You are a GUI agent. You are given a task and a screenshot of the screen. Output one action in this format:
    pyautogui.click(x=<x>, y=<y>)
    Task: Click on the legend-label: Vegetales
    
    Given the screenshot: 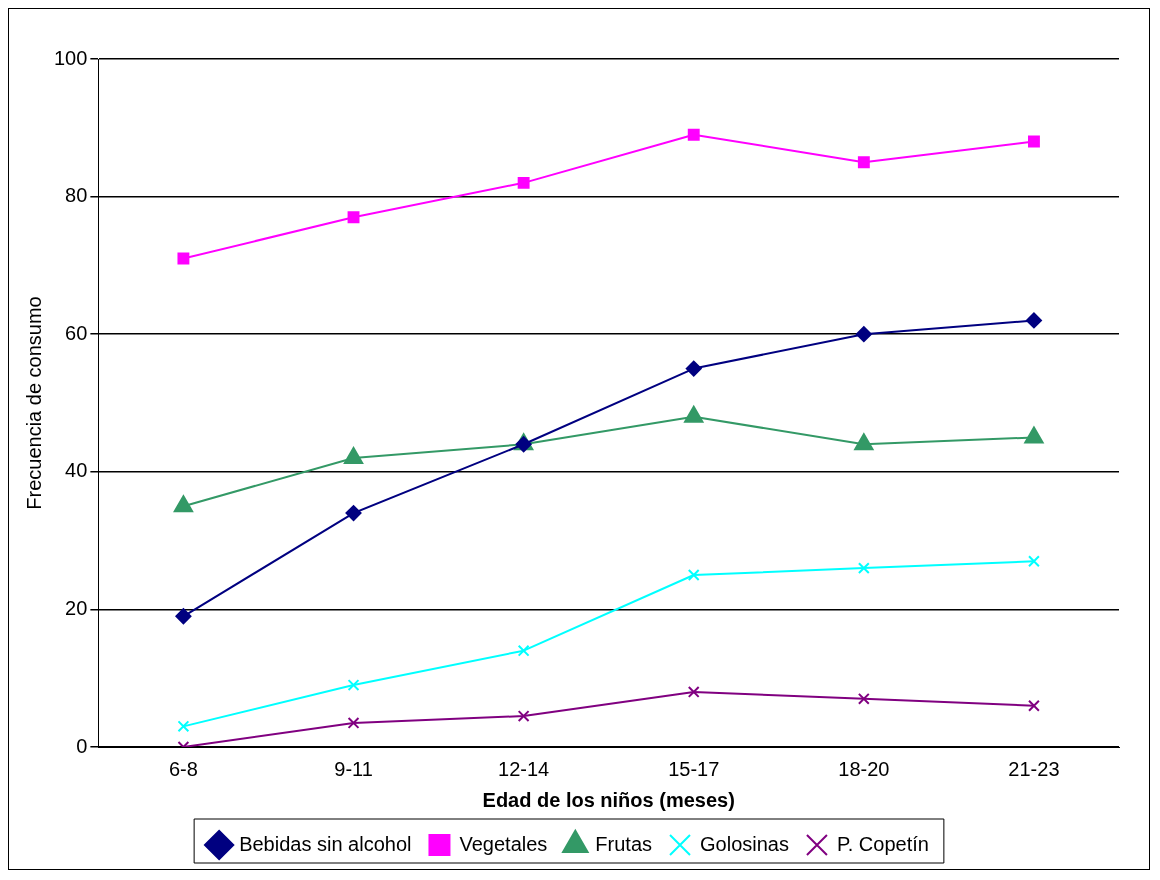 What is the action you would take?
    pyautogui.click(x=503, y=843)
    